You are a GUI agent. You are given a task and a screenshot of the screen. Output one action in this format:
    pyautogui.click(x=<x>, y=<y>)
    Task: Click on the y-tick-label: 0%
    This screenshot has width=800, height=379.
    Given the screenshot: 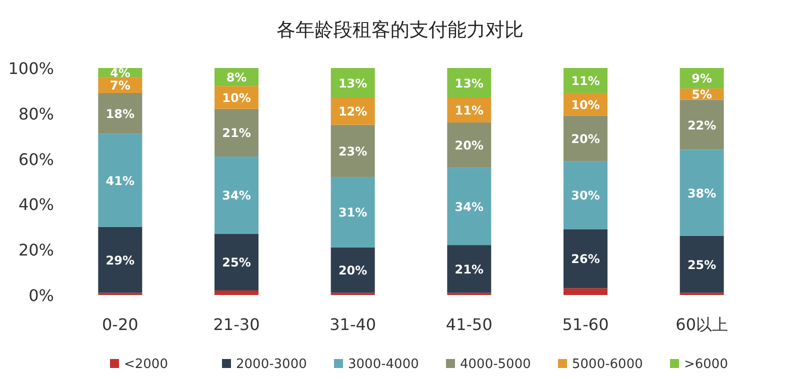 What is the action you would take?
    pyautogui.click(x=41, y=295)
    